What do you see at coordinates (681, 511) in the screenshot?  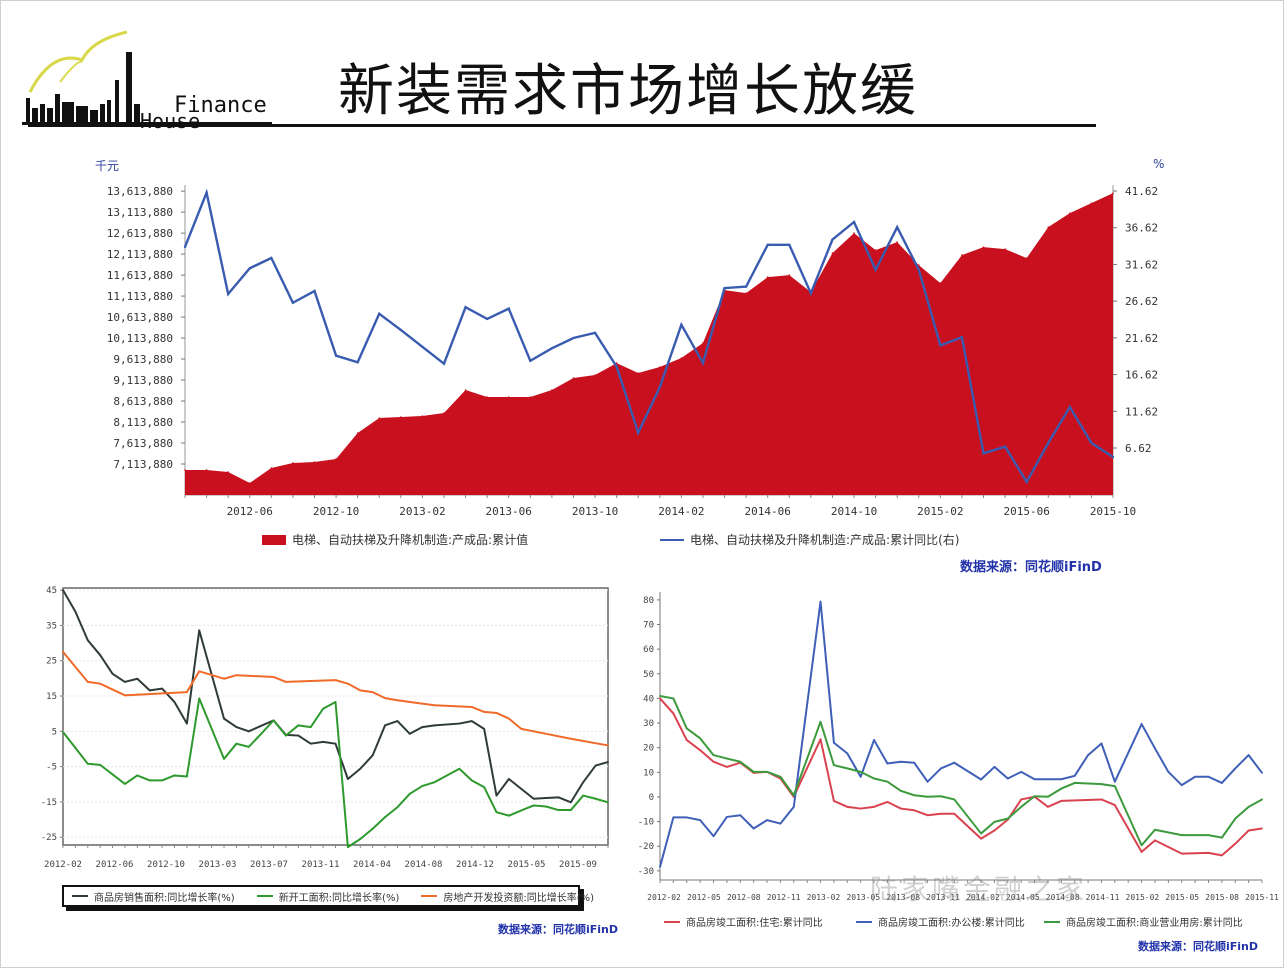 I see `x-tick-label: 2014-02` at bounding box center [681, 511].